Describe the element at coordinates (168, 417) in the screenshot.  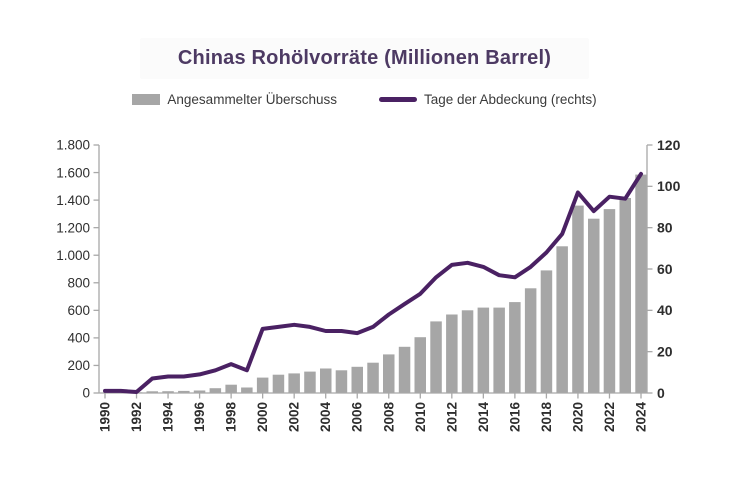
I see `x-tick-label: 1994` at that location.